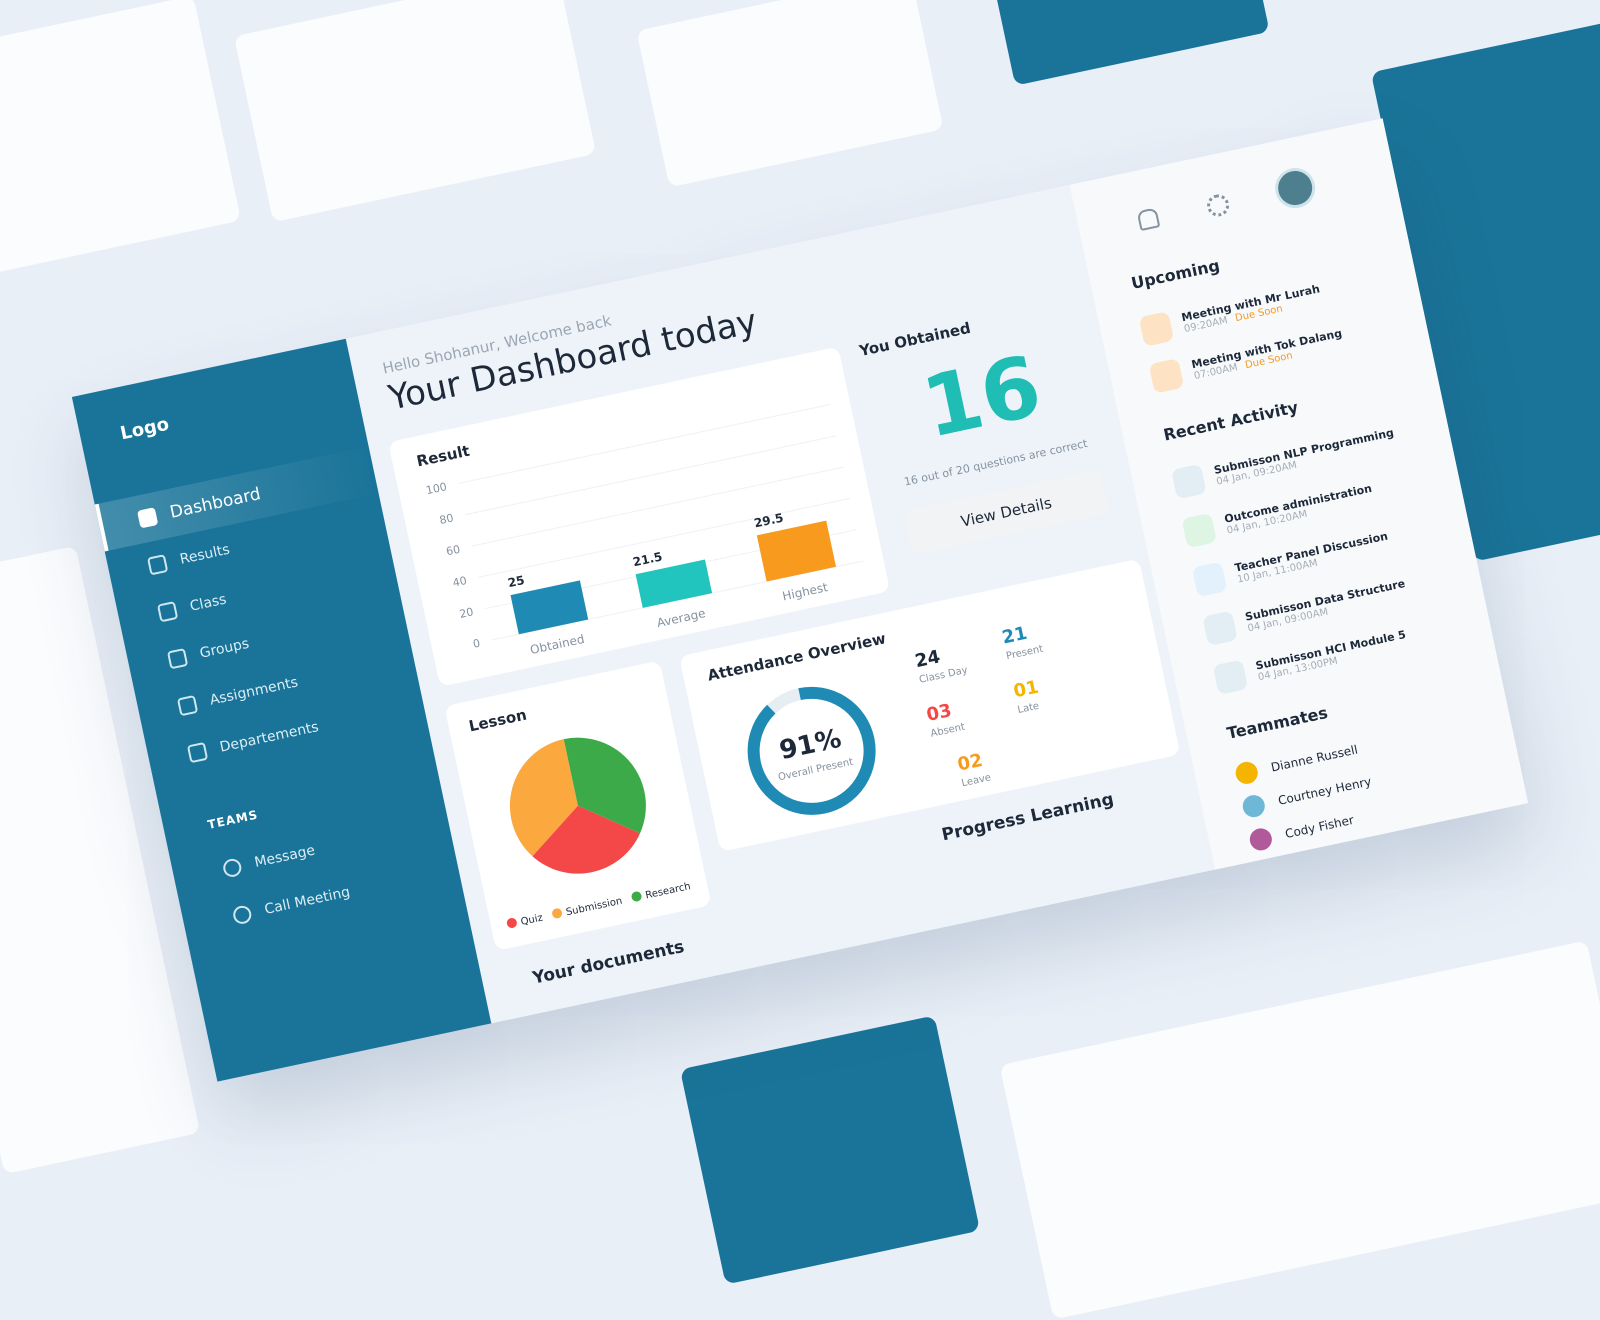 The width and height of the screenshot is (1600, 1320). Describe the element at coordinates (648, 559) in the screenshot. I see `value-label: 21.5` at that location.